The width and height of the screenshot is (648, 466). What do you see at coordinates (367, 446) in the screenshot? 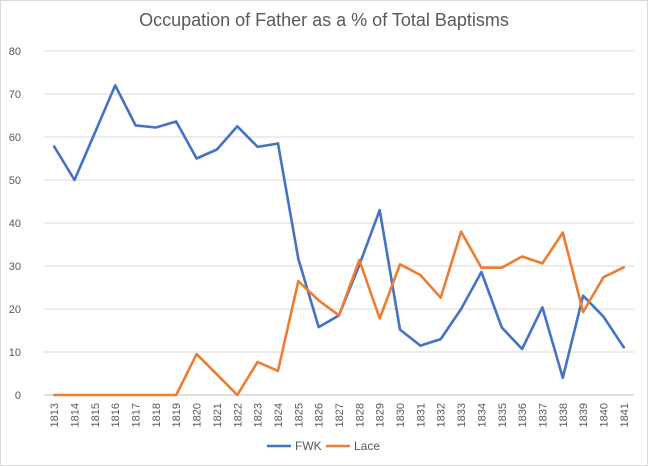
I see `legend-label-lace: Lace` at bounding box center [367, 446].